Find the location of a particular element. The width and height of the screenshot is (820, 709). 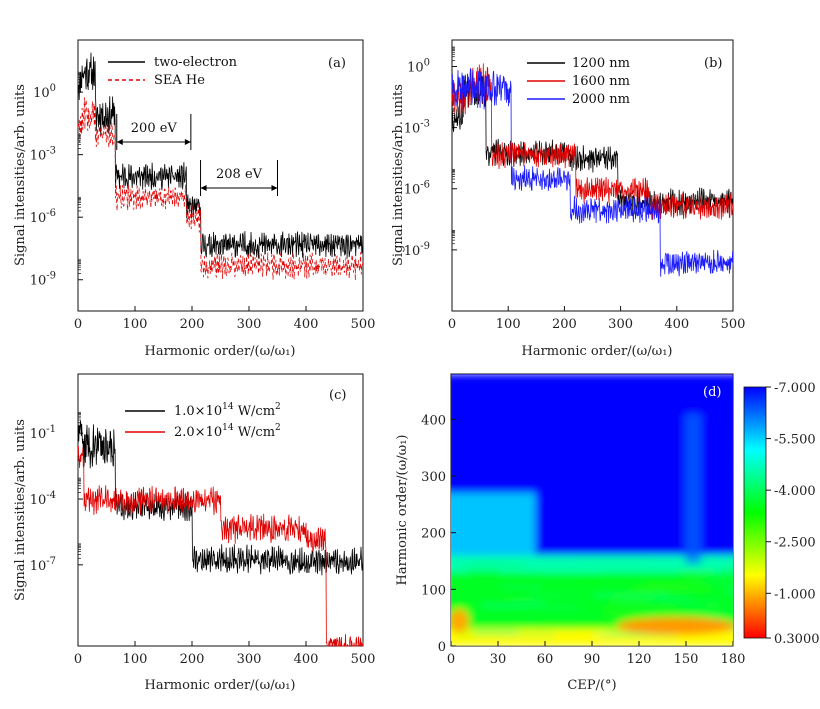

panel-a-xlabel: Harmonic order/(ω/ω₁) is located at coordinates (220, 351).